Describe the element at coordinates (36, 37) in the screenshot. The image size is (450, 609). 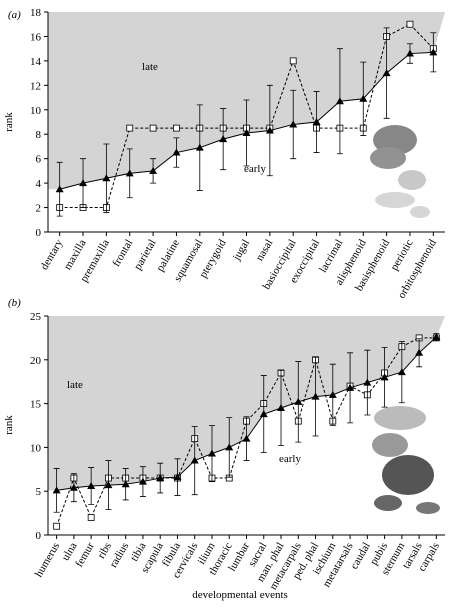
I see `y-tick-label: 16` at that location.